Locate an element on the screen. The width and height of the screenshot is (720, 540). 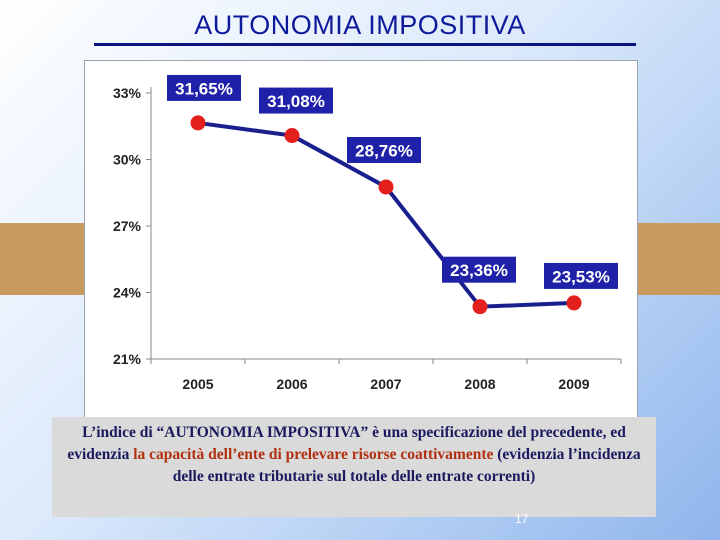
y-tick-label: 30% is located at coordinates (127, 160).